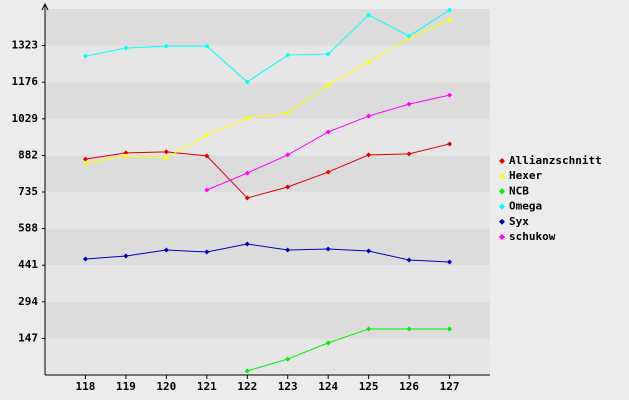  I want to click on x-tick-label: 118, so click(86, 386).